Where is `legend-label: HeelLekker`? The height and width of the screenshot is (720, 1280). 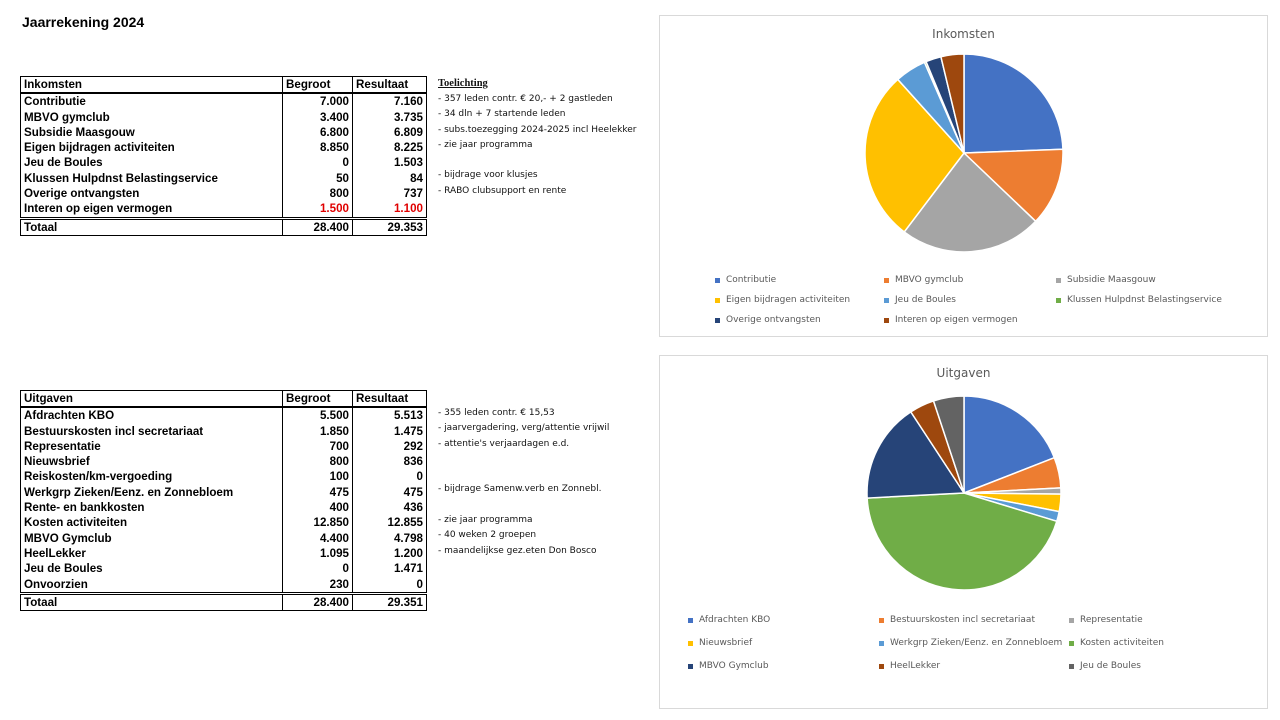
legend-label: HeelLekker is located at coordinates (915, 666).